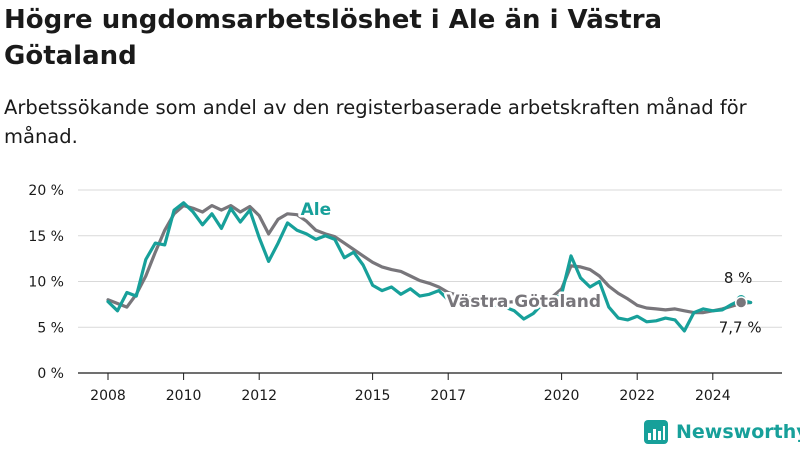  Describe the element at coordinates (740, 328) in the screenshot. I see `end-label-vastra-gotaland: 7,7 %` at that location.